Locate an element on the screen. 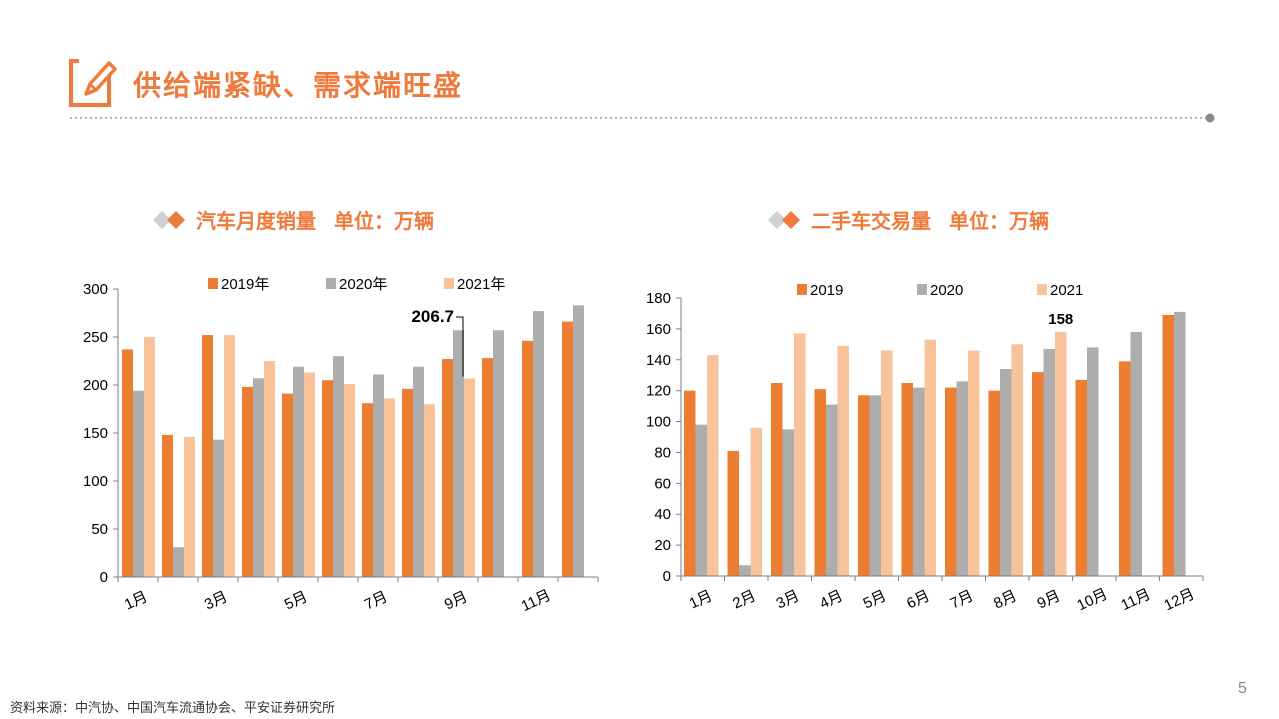 The width and height of the screenshot is (1279, 719). x-tick-label: 6月 is located at coordinates (918, 599).